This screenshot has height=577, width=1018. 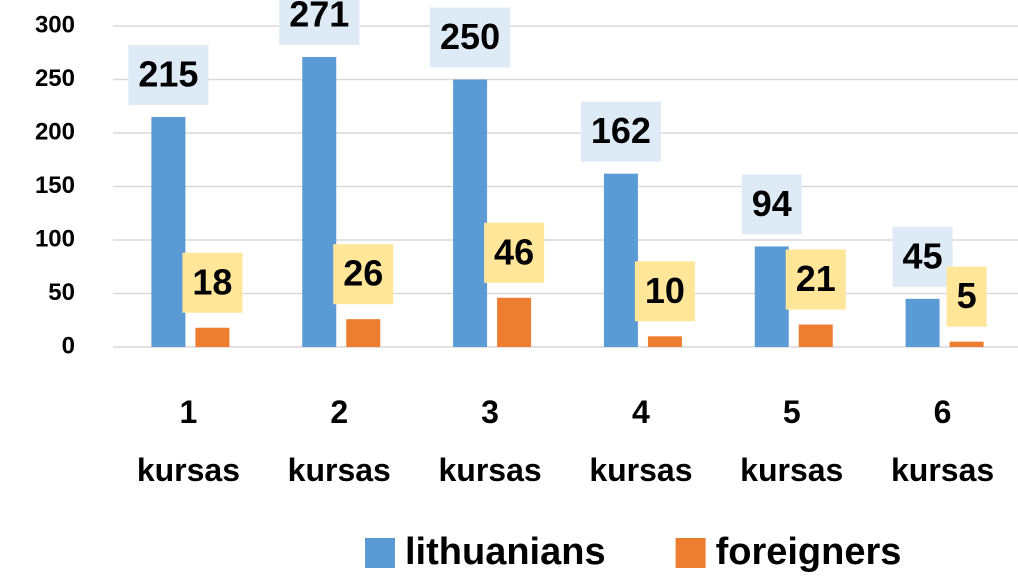 I want to click on data-label: 26, so click(x=363, y=274).